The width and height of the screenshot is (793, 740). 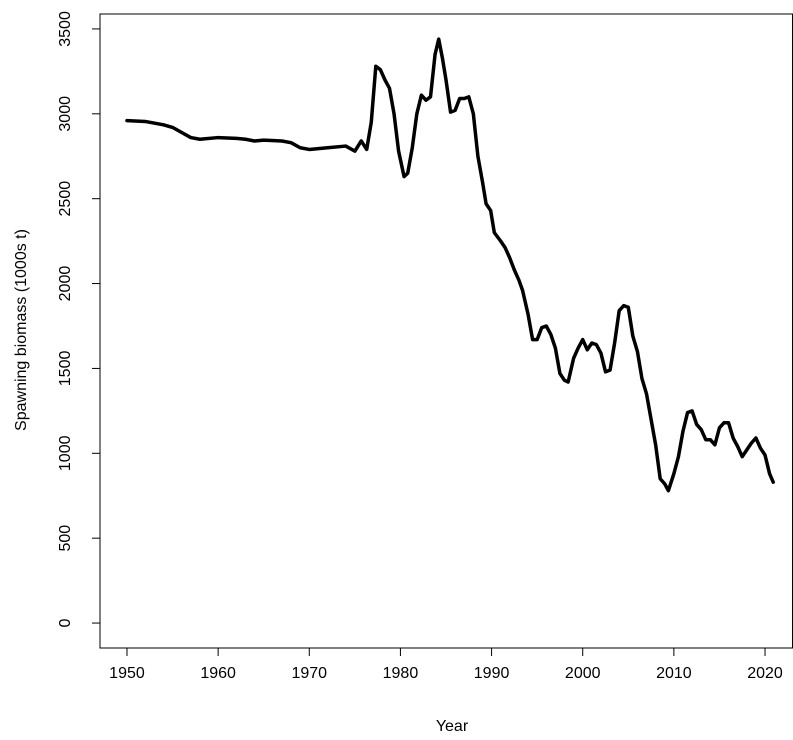 I want to click on y-tick-label: 3500, so click(x=65, y=29).